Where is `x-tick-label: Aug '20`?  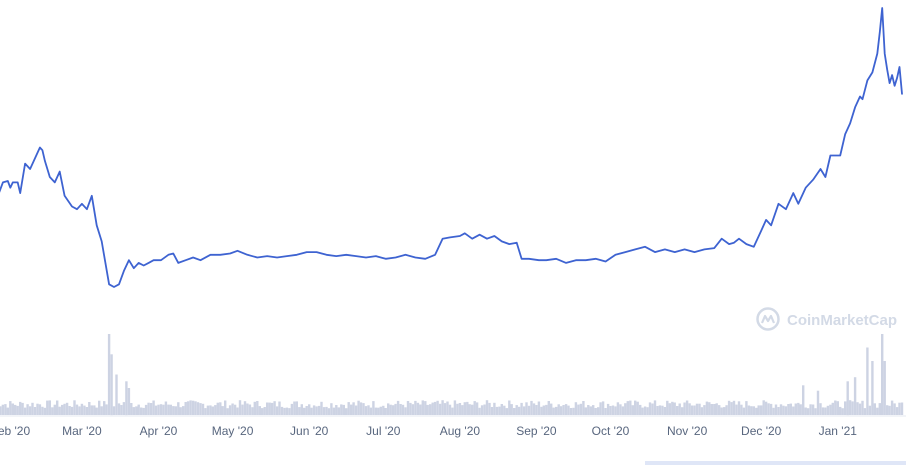 x-tick-label: Aug '20 is located at coordinates (460, 431).